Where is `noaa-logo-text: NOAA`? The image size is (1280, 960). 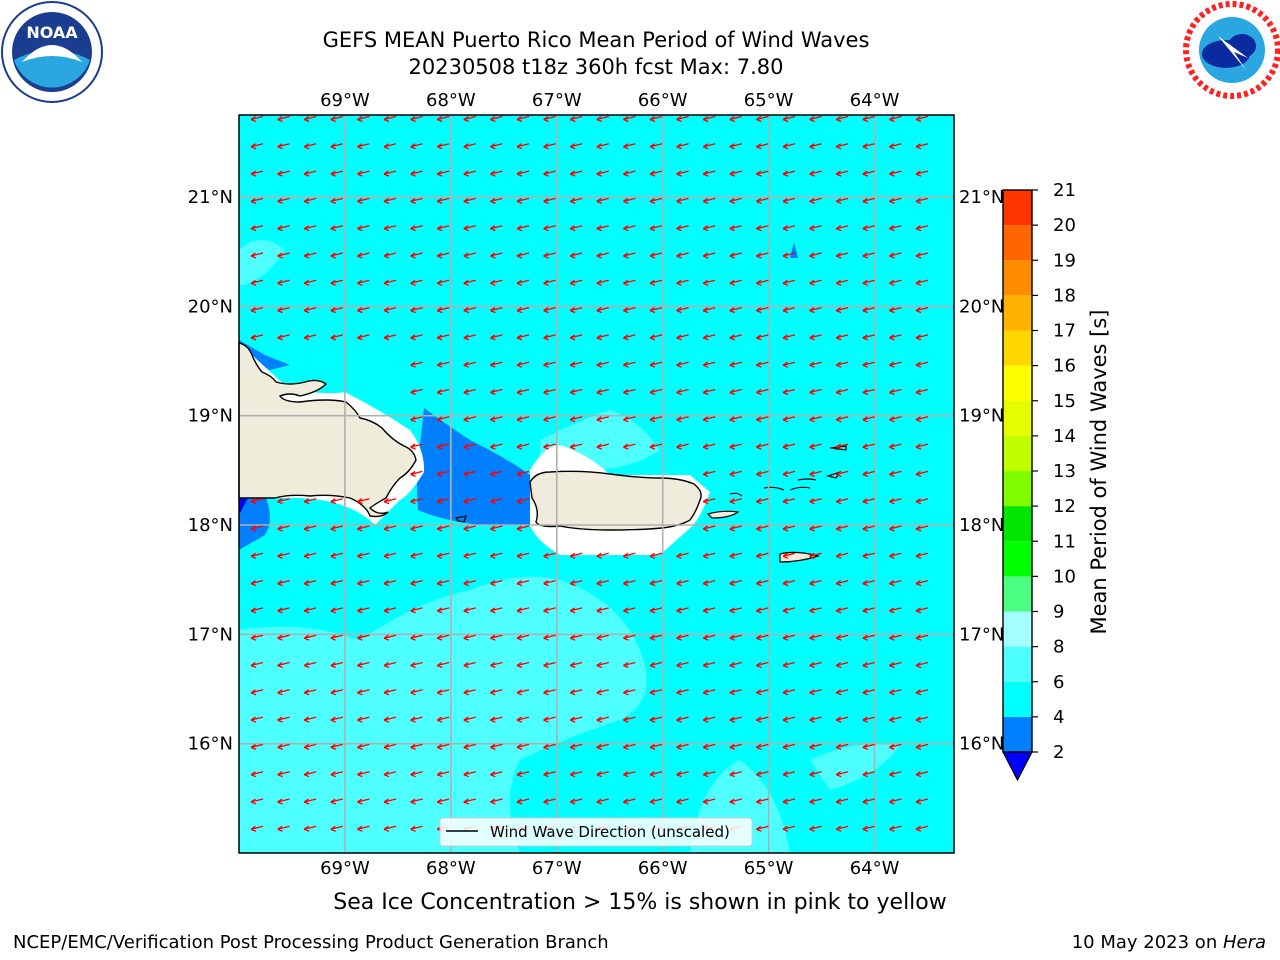
noaa-logo-text: NOAA is located at coordinates (52, 32).